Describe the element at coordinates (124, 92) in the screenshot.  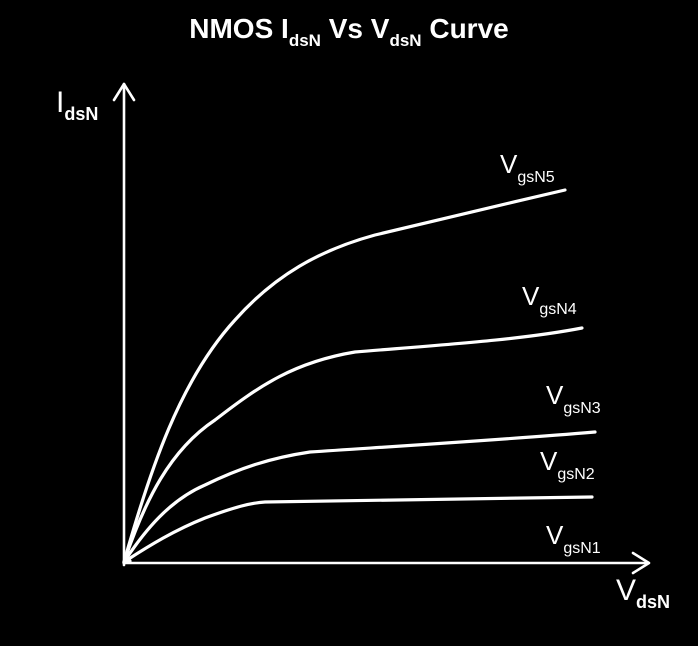
I see `y-axis-arrow` at that location.